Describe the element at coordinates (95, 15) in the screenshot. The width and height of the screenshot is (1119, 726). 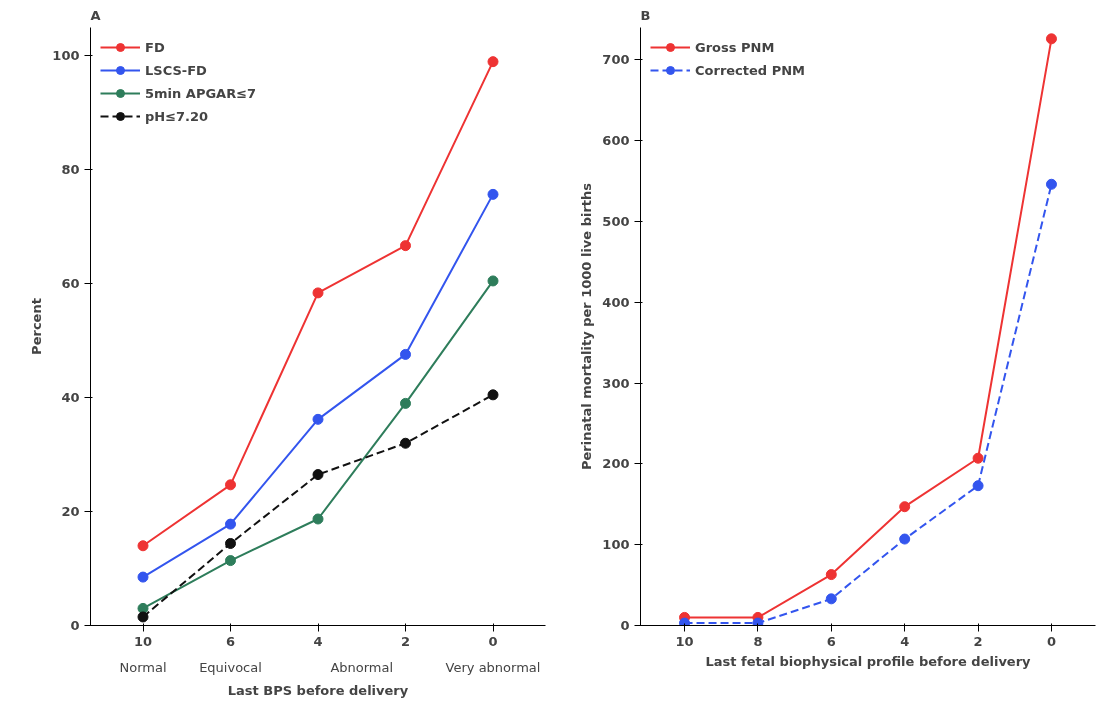
I see `chart-title: A` at that location.